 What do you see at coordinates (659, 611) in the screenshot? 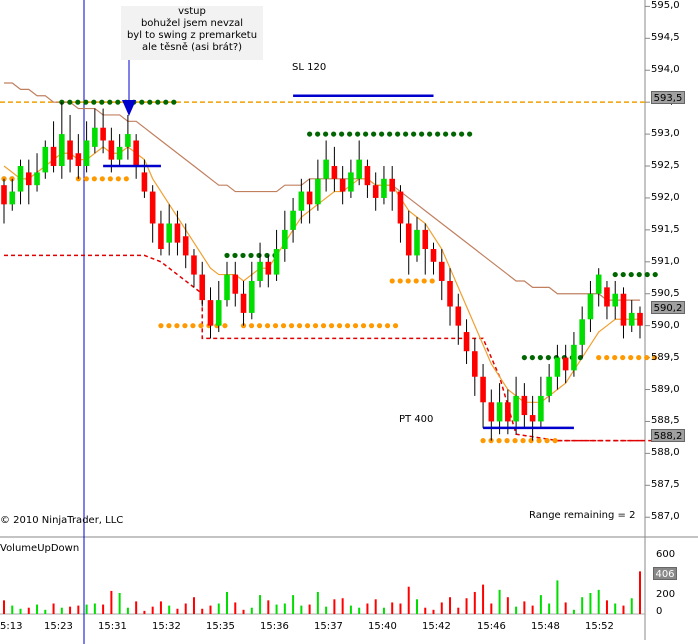
I see `volume-tick: 0` at bounding box center [659, 611].